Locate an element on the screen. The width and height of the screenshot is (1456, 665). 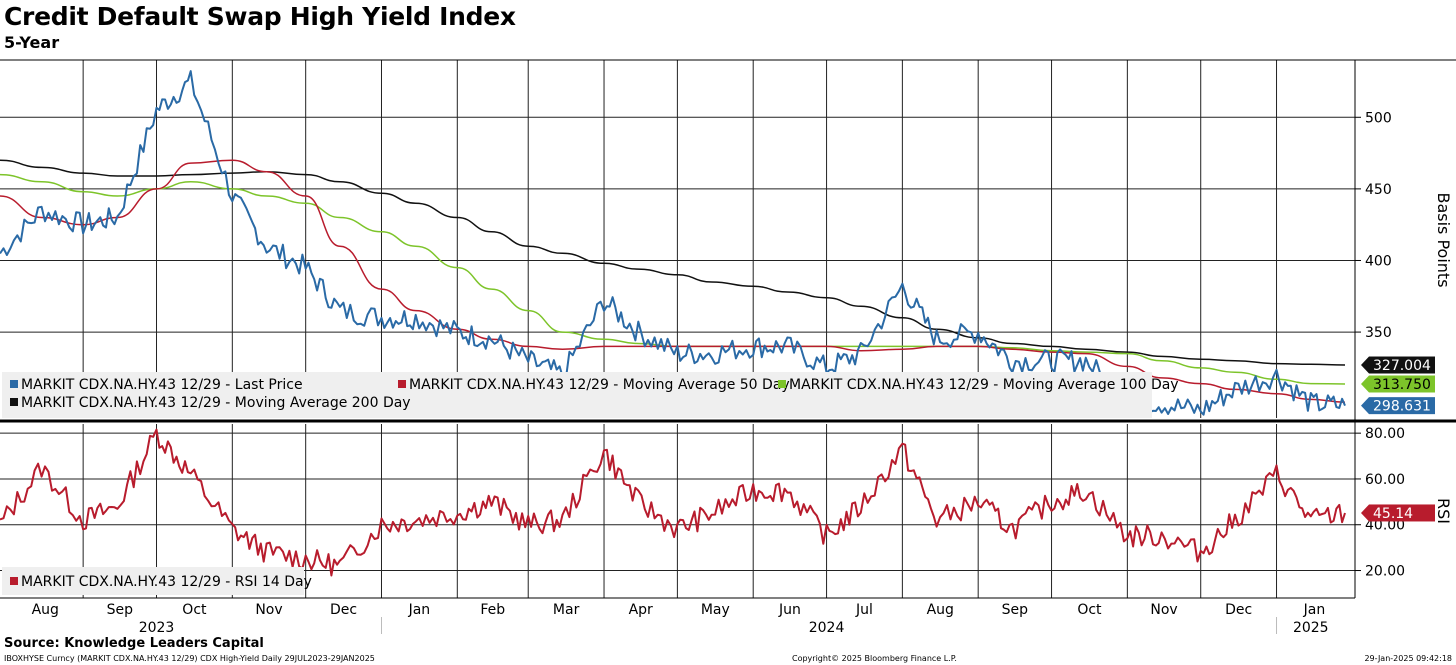
legend-bottom: MARKIT CDX.NA.HY.43 12/29 - RSI 14 Day is located at coordinates (157, 581).